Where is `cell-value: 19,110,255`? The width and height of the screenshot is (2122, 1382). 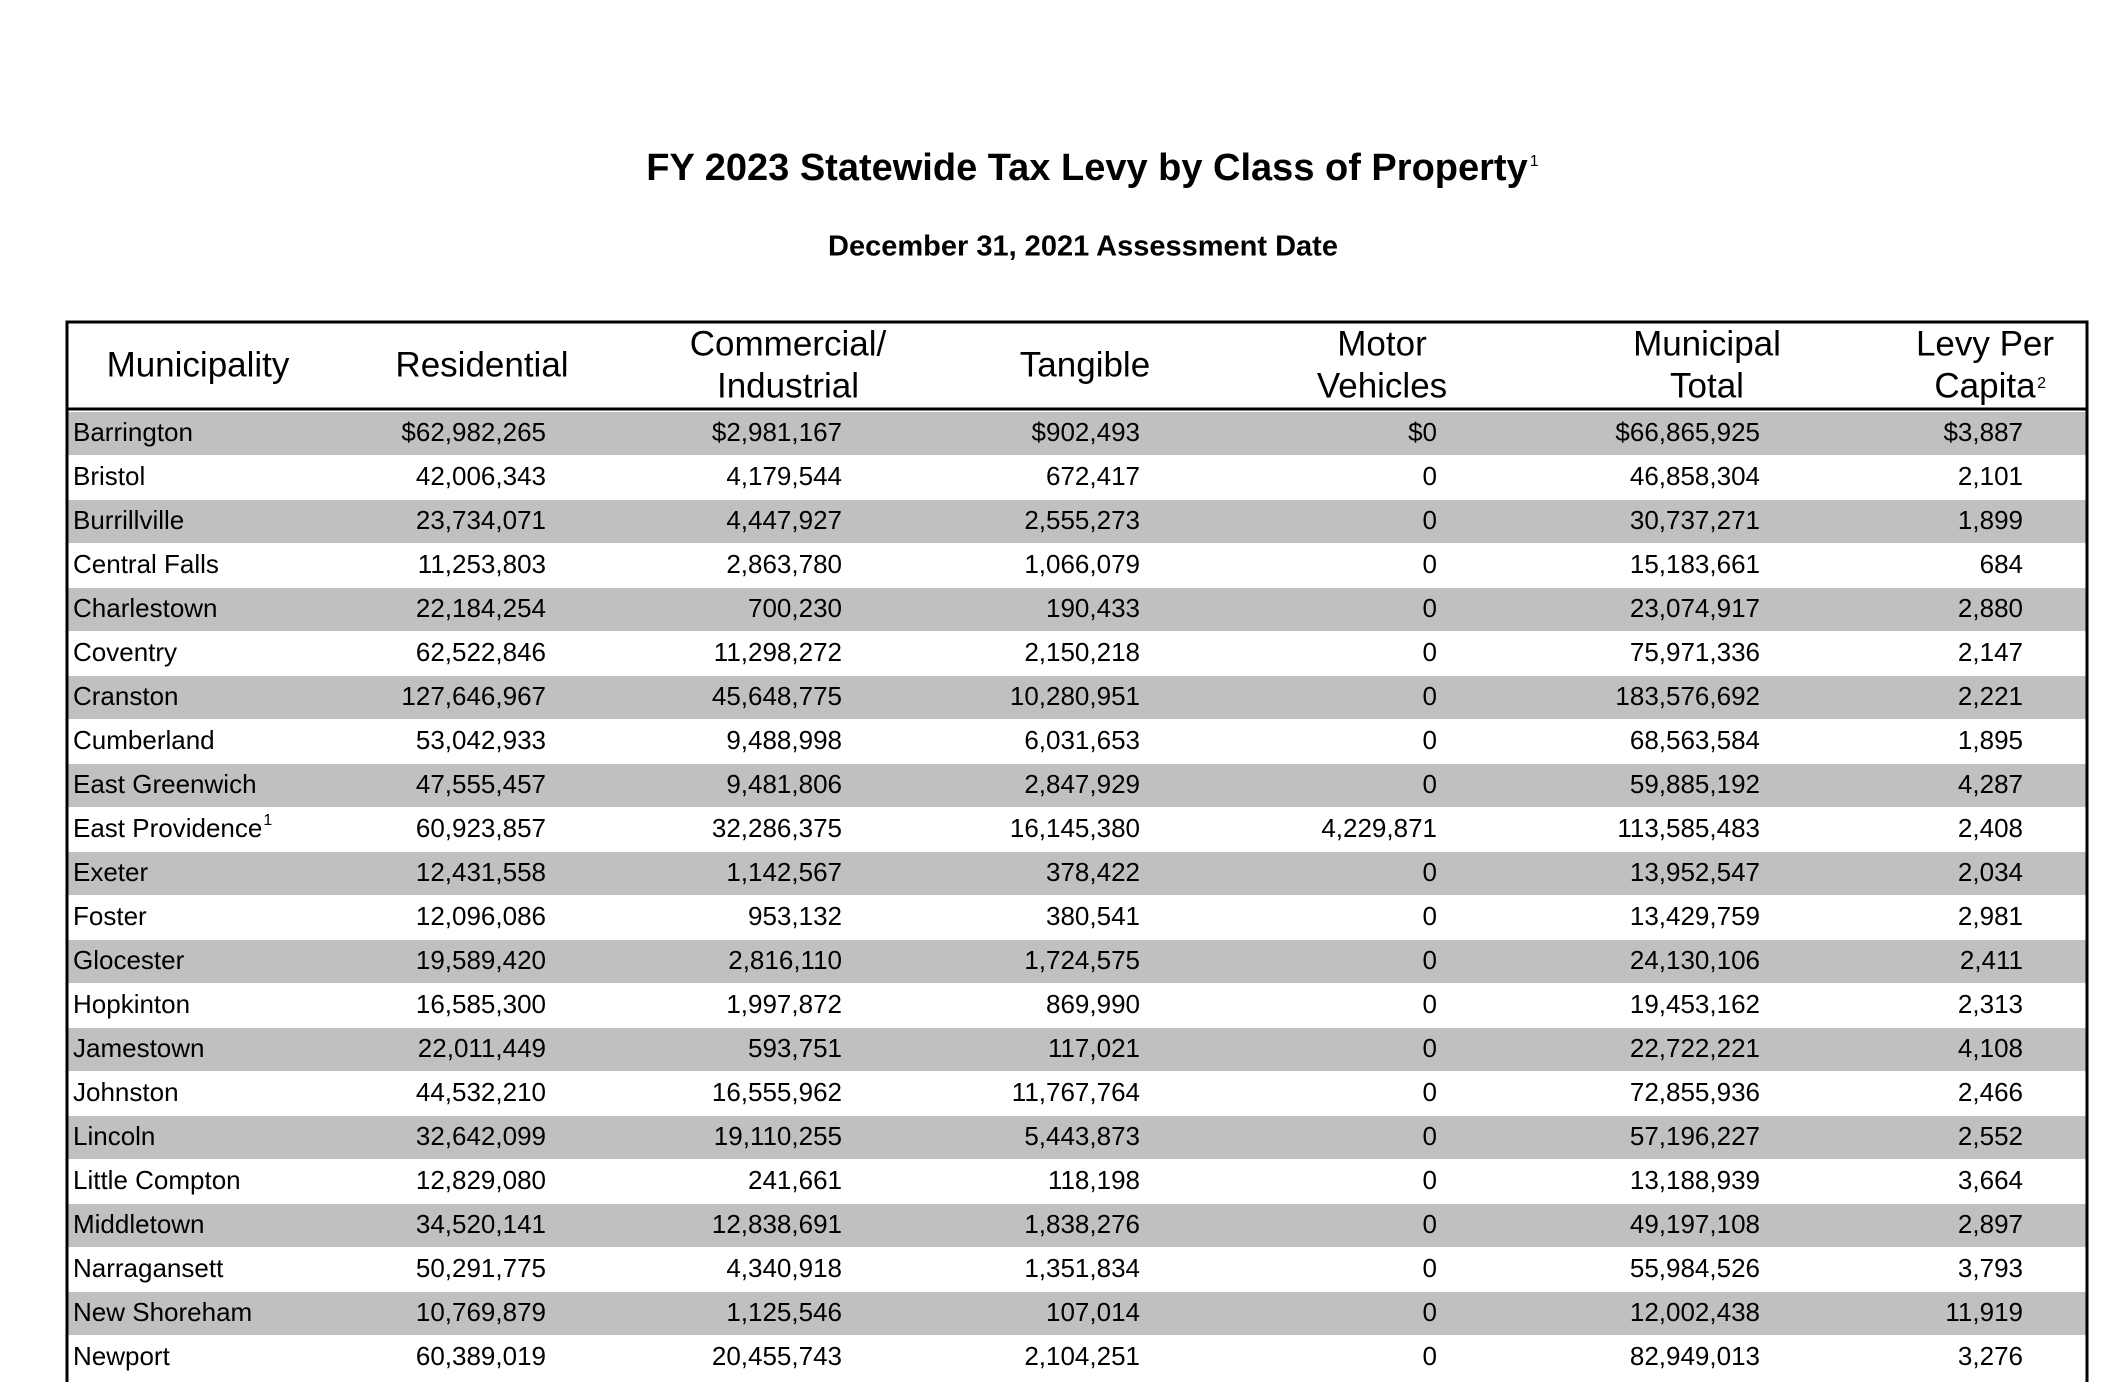
cell-value: 19,110,255 is located at coordinates (778, 1136).